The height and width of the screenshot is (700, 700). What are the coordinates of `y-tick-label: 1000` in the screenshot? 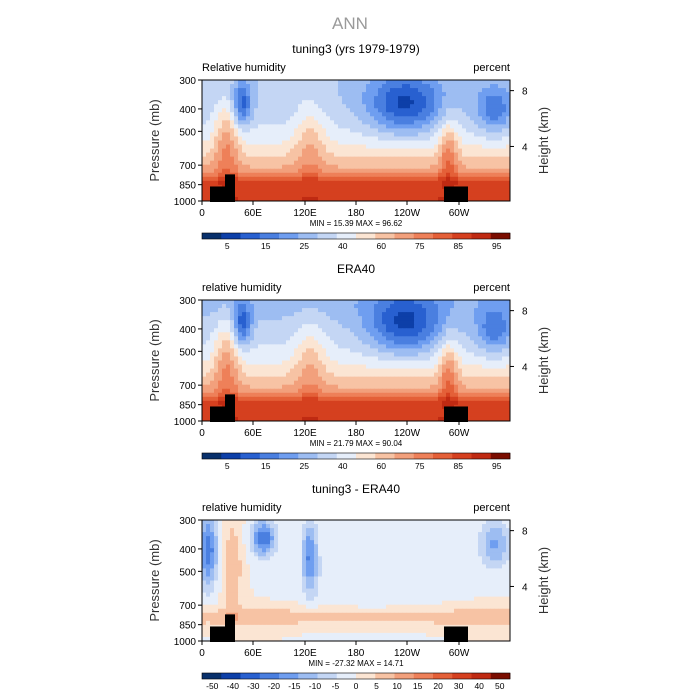 It's located at (185, 422).